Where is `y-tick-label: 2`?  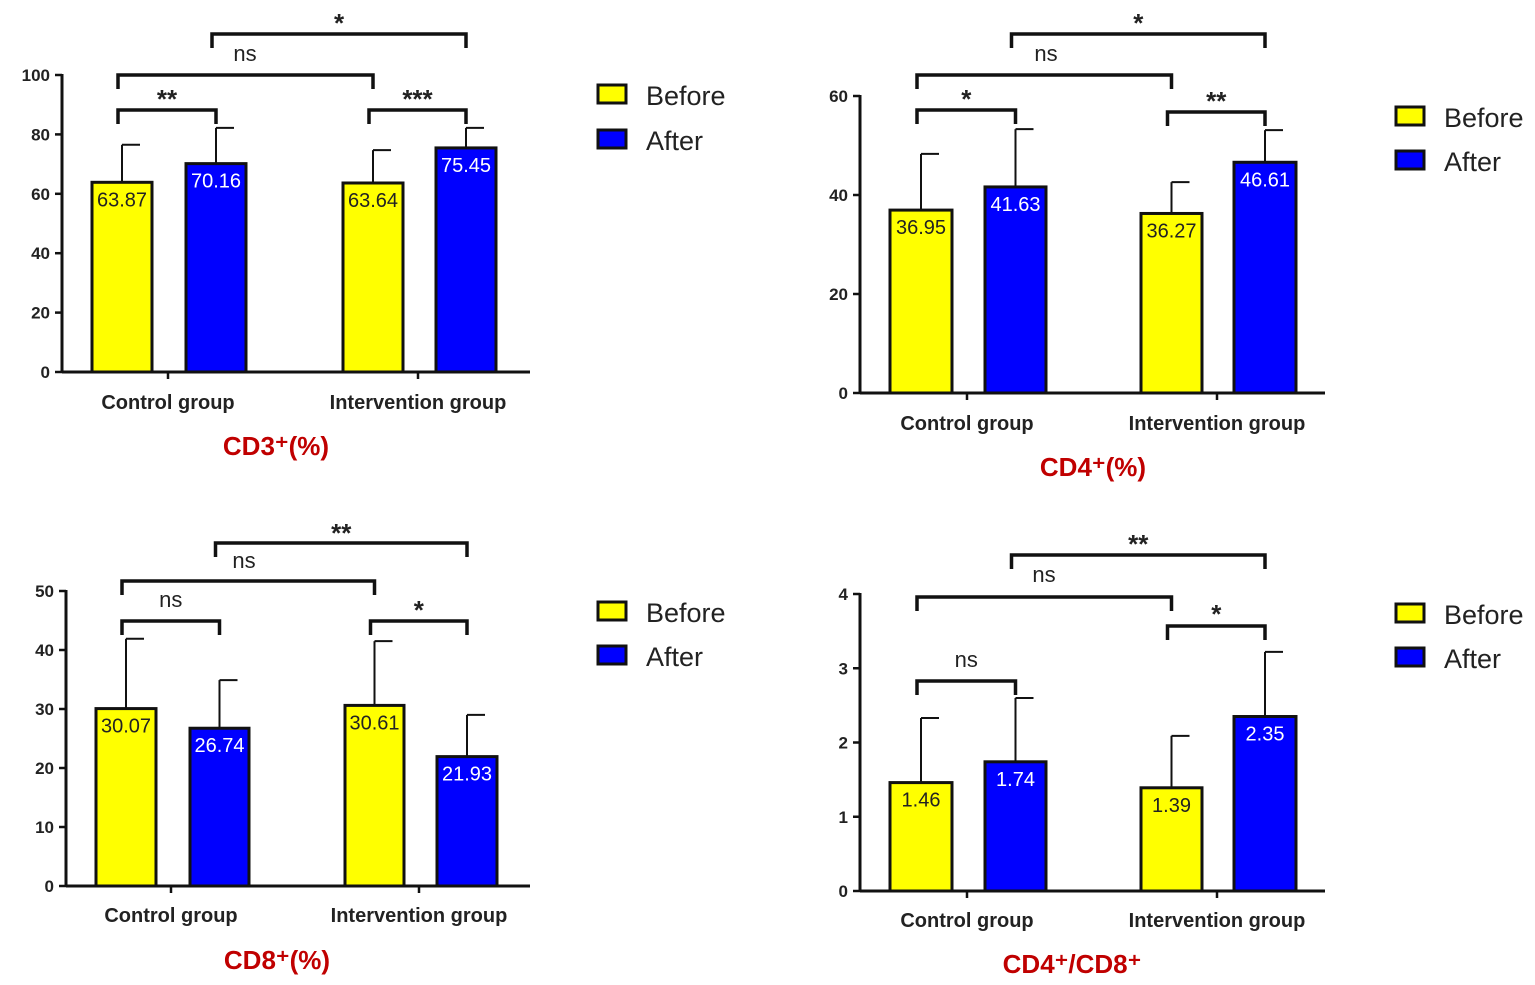 y-tick-label: 2 is located at coordinates (843, 743).